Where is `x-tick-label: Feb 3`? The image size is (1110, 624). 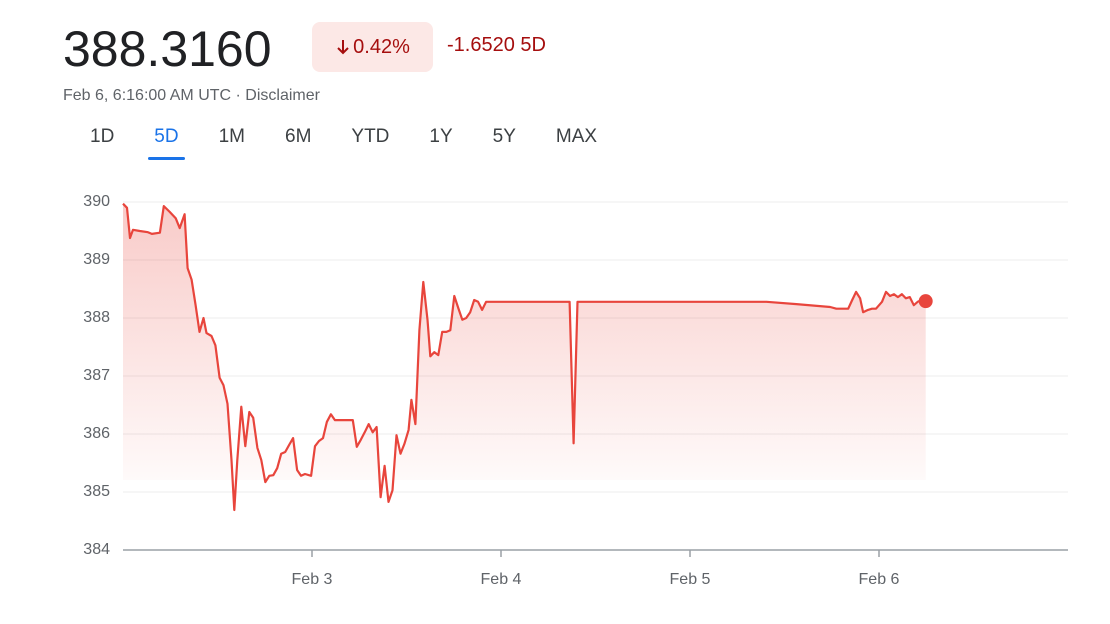 x-tick-label: Feb 3 is located at coordinates (312, 579).